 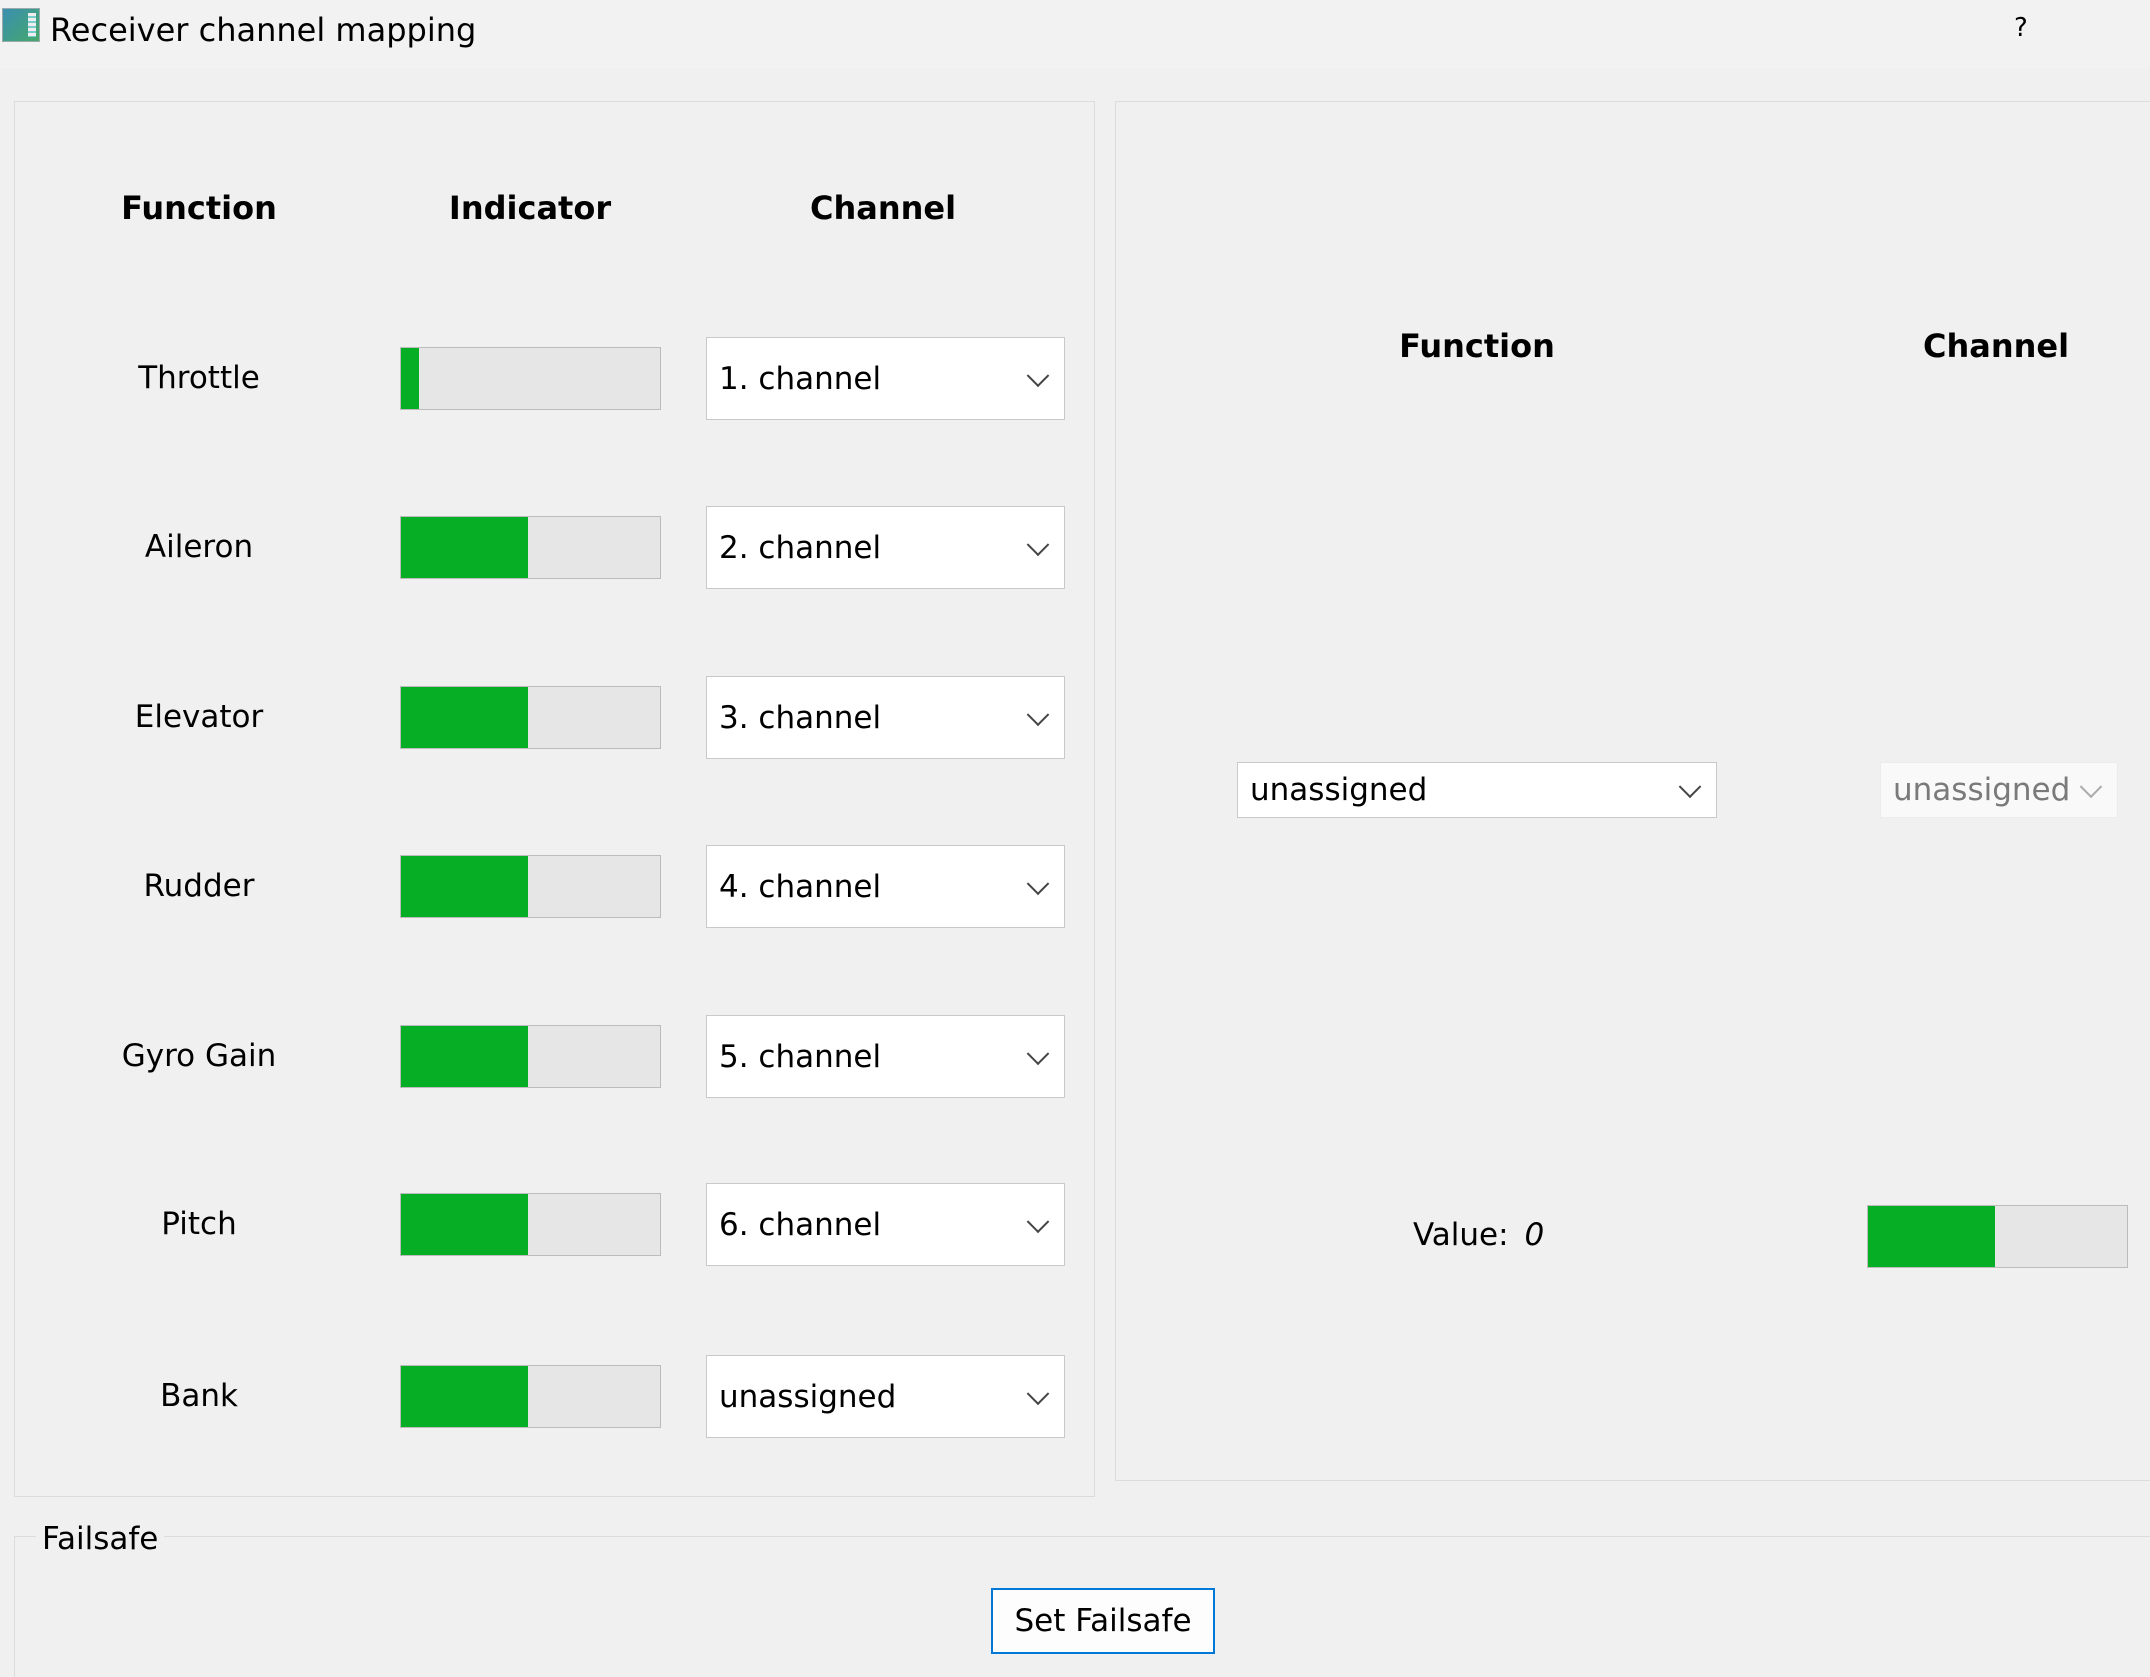 I want to click on aux-function-combo: unassigned, so click(x=1477, y=790).